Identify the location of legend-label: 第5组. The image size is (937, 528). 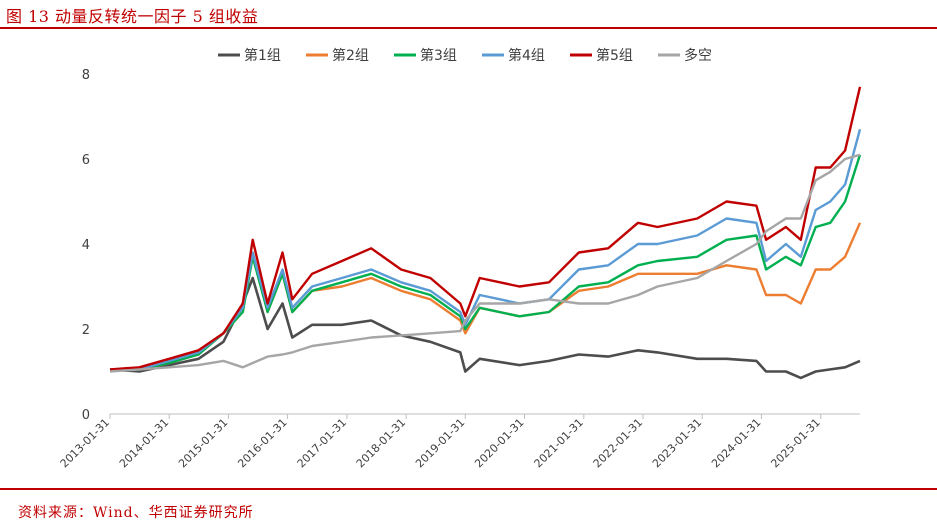
(614, 55).